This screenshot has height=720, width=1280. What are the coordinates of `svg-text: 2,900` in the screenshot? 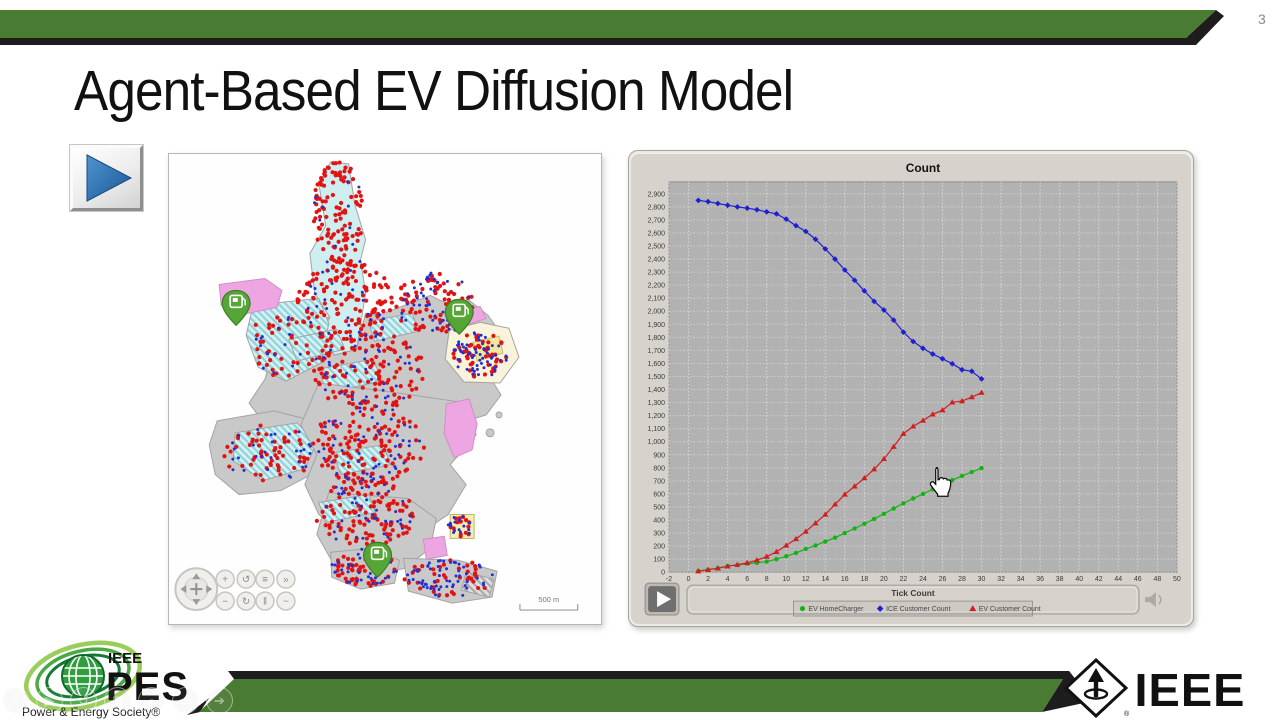 It's located at (657, 194).